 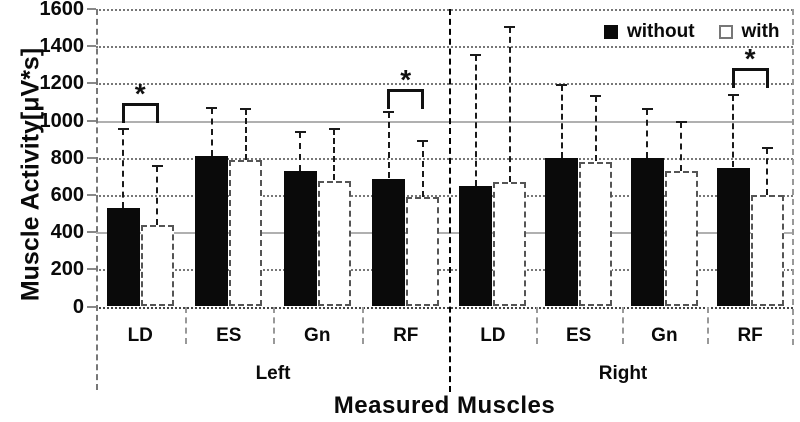 What do you see at coordinates (317, 335) in the screenshot?
I see `x-label-left-Gn: Gn` at bounding box center [317, 335].